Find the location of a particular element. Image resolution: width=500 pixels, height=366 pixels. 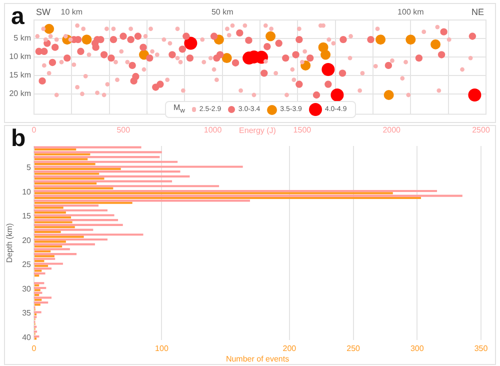

y-tick-label: 25 is located at coordinates (27, 265).